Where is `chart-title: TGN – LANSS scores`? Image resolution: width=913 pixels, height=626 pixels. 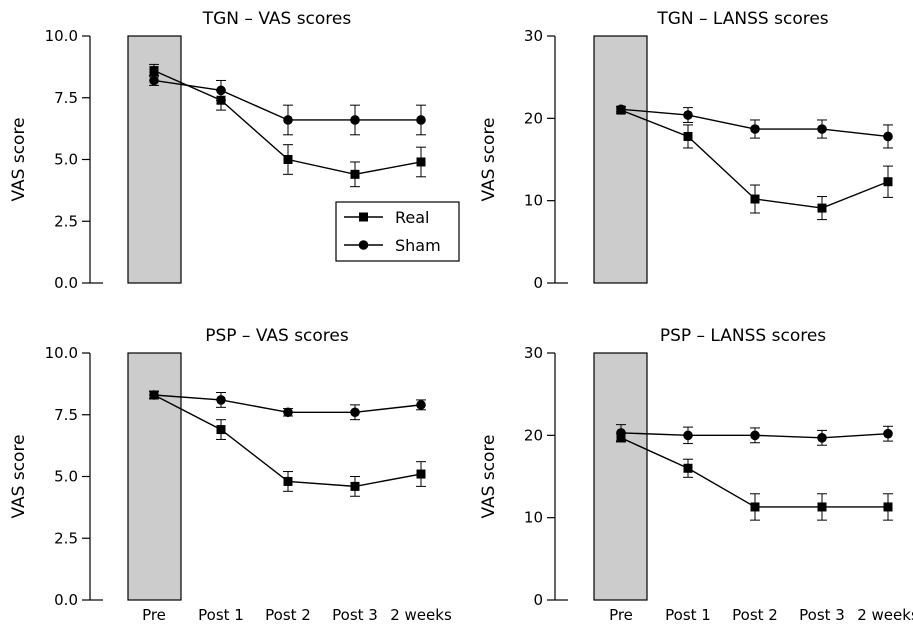 chart-title: TGN – LANSS scores is located at coordinates (742, 19).